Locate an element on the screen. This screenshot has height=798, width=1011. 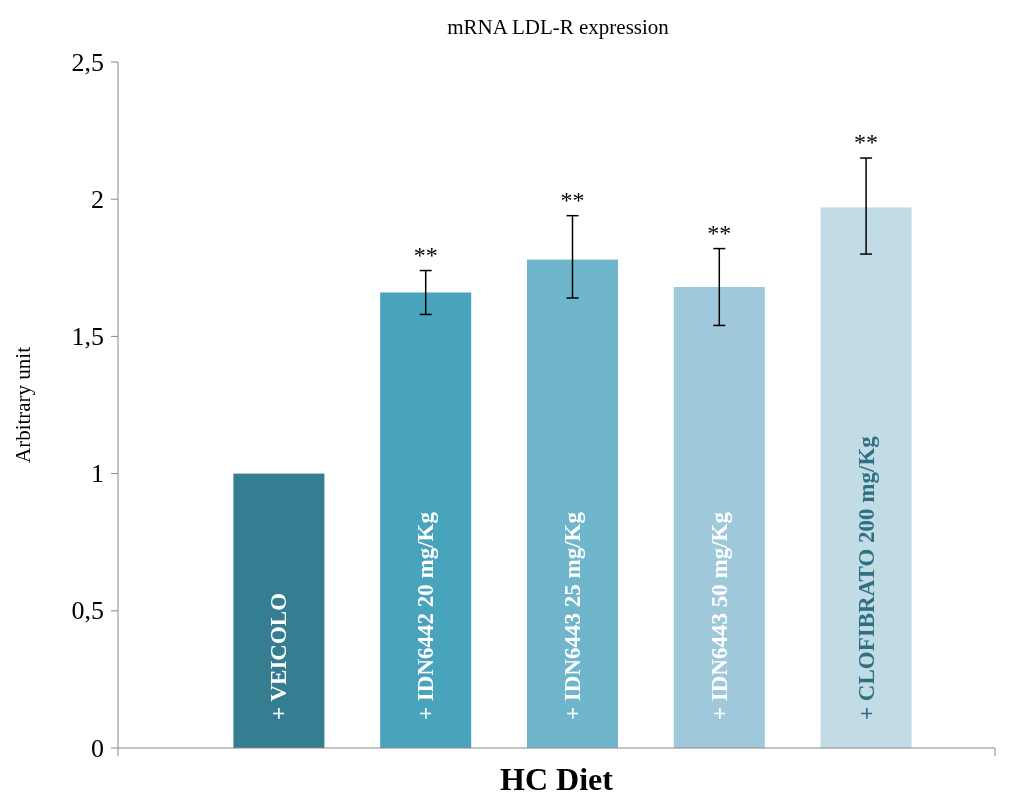
y-axis-title: Arbitrary unit is located at coordinates (23, 405).